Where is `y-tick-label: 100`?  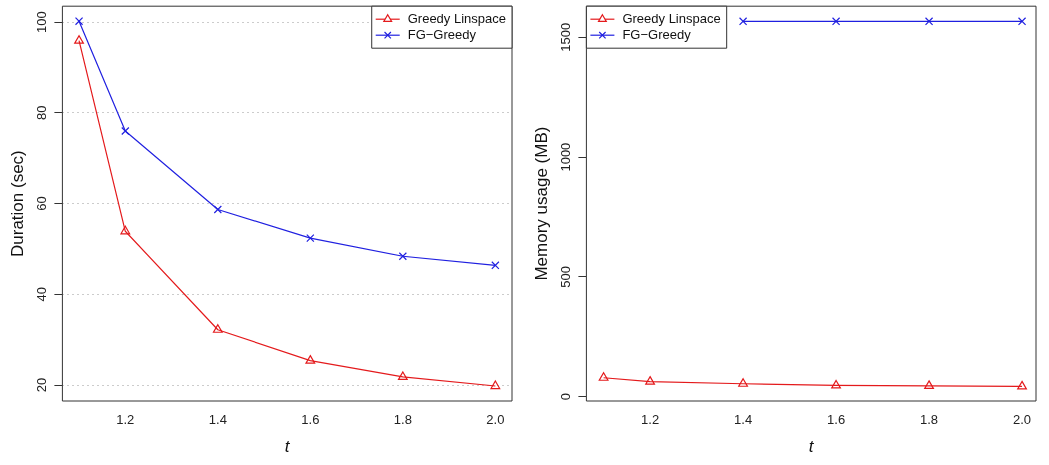 y-tick-label: 100 is located at coordinates (41, 22).